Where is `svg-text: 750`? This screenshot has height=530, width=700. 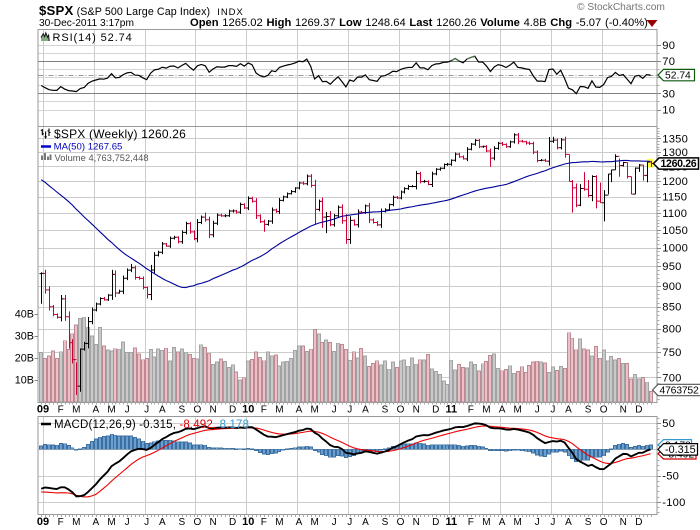
svg-text: 750 is located at coordinates (671, 353).